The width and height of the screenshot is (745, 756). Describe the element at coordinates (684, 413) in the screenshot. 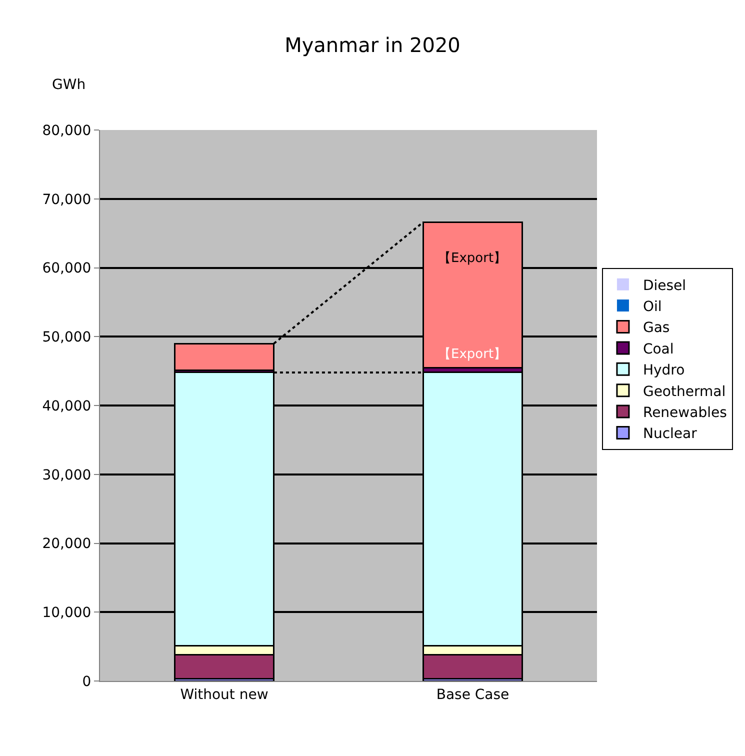

I see `legend-label: Renewables` at that location.